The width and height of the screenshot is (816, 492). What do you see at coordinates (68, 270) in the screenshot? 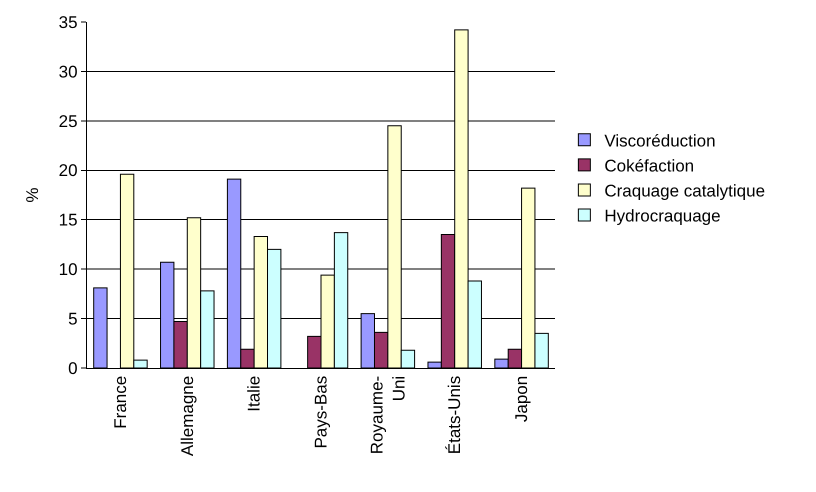
I see `y-tick-label: 10` at bounding box center [68, 270].